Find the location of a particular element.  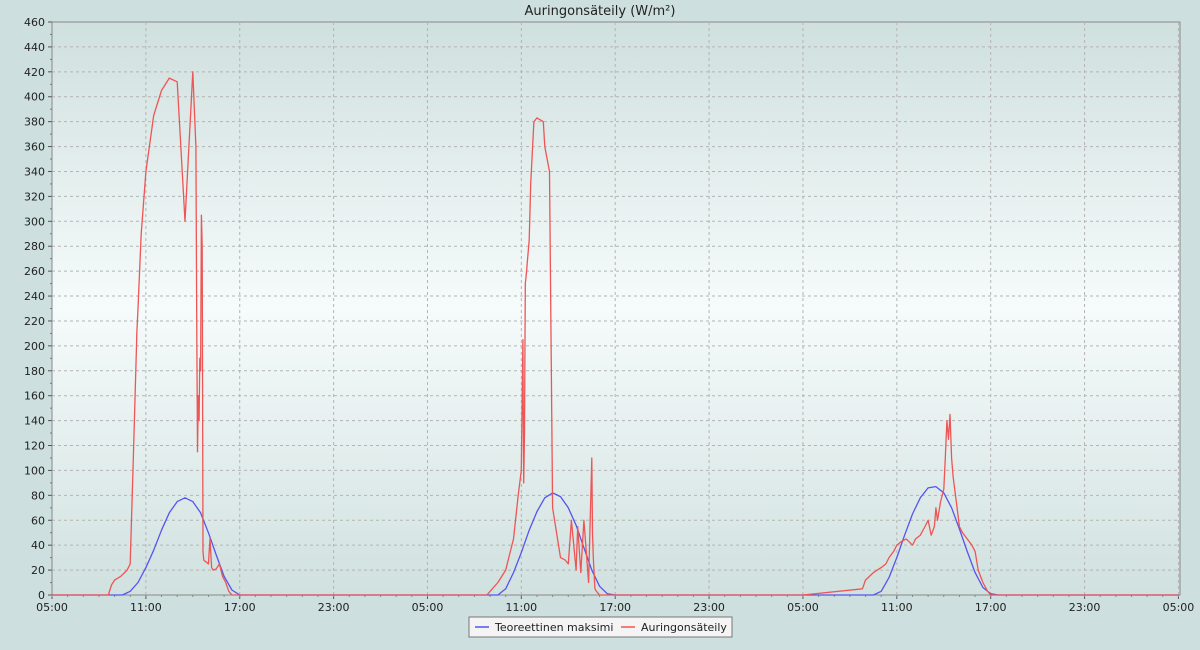

y-tick-label: 200 is located at coordinates (34, 346).